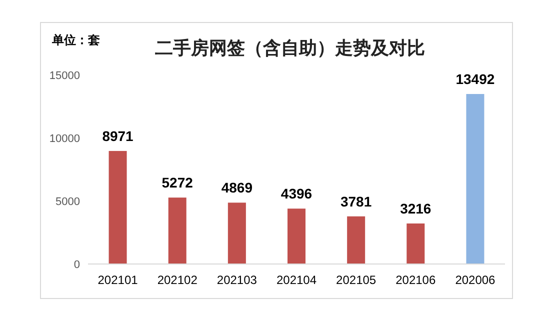  Describe the element at coordinates (296, 280) in the screenshot. I see `x-tick-label: 202104` at that location.